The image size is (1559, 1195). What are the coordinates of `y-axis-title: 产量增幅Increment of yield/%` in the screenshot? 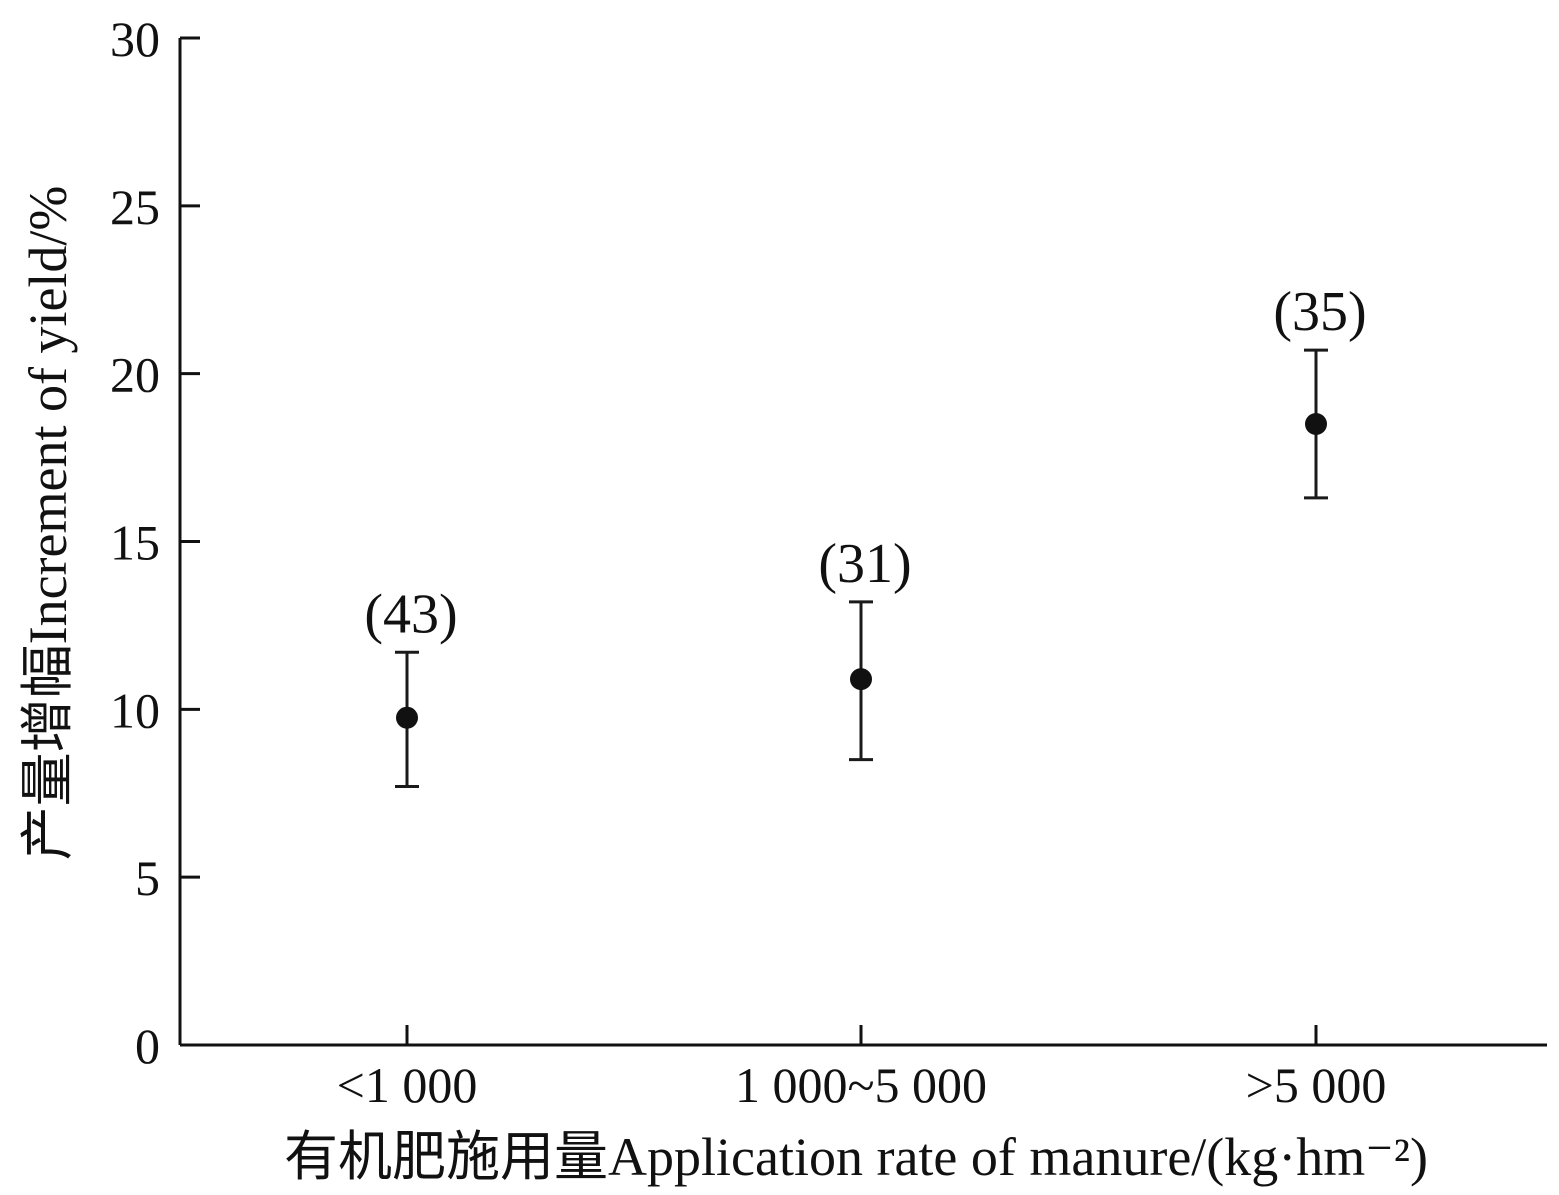 It's located at (48, 523).